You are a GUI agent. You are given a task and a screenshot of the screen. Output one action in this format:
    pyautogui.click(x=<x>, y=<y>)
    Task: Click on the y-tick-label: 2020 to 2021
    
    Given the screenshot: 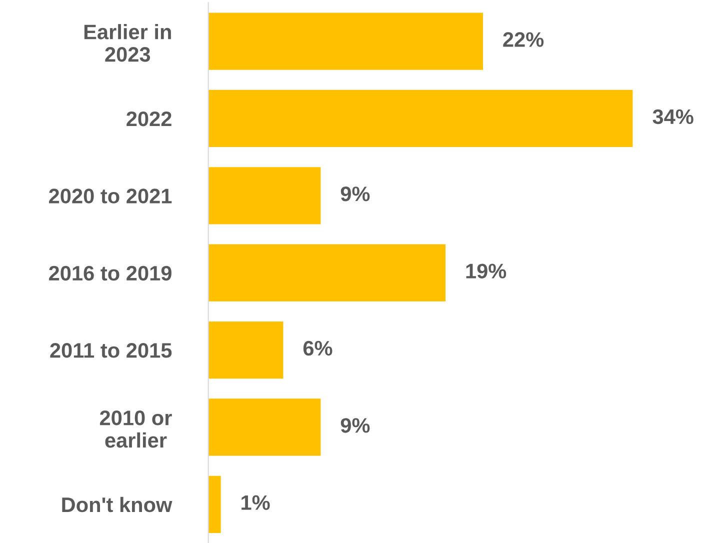 What is the action you would take?
    pyautogui.click(x=110, y=196)
    